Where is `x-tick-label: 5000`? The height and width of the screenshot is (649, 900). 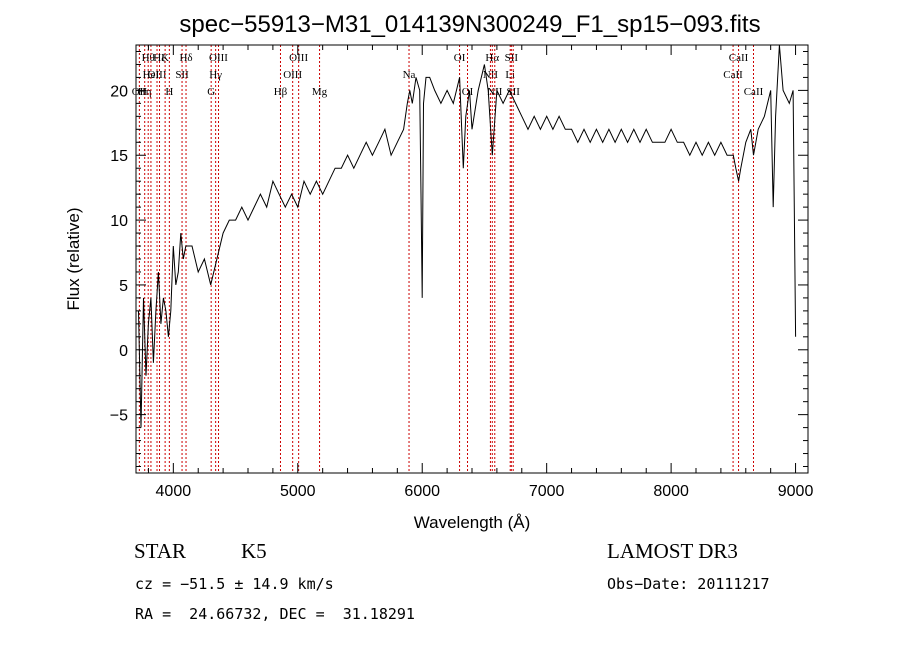
x-tick-label: 5000 is located at coordinates (298, 491).